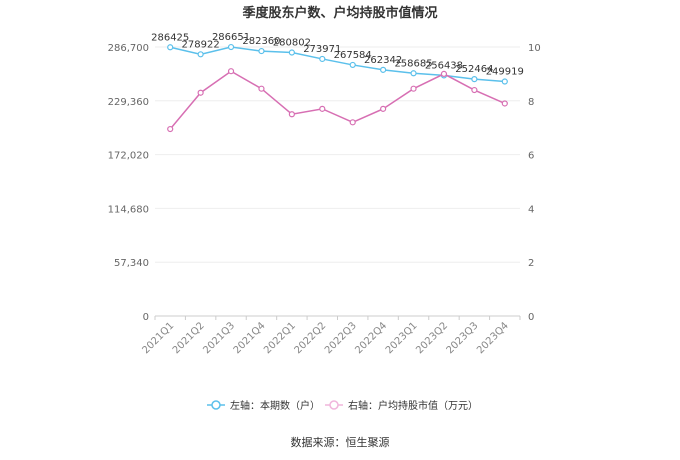 The image size is (680, 460). I want to click on data-label: 278922, so click(201, 44).